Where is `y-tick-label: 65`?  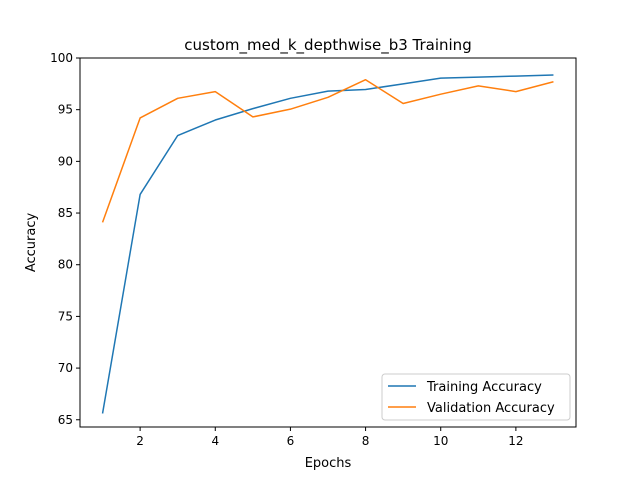
y-tick-label: 65 is located at coordinates (65, 420).